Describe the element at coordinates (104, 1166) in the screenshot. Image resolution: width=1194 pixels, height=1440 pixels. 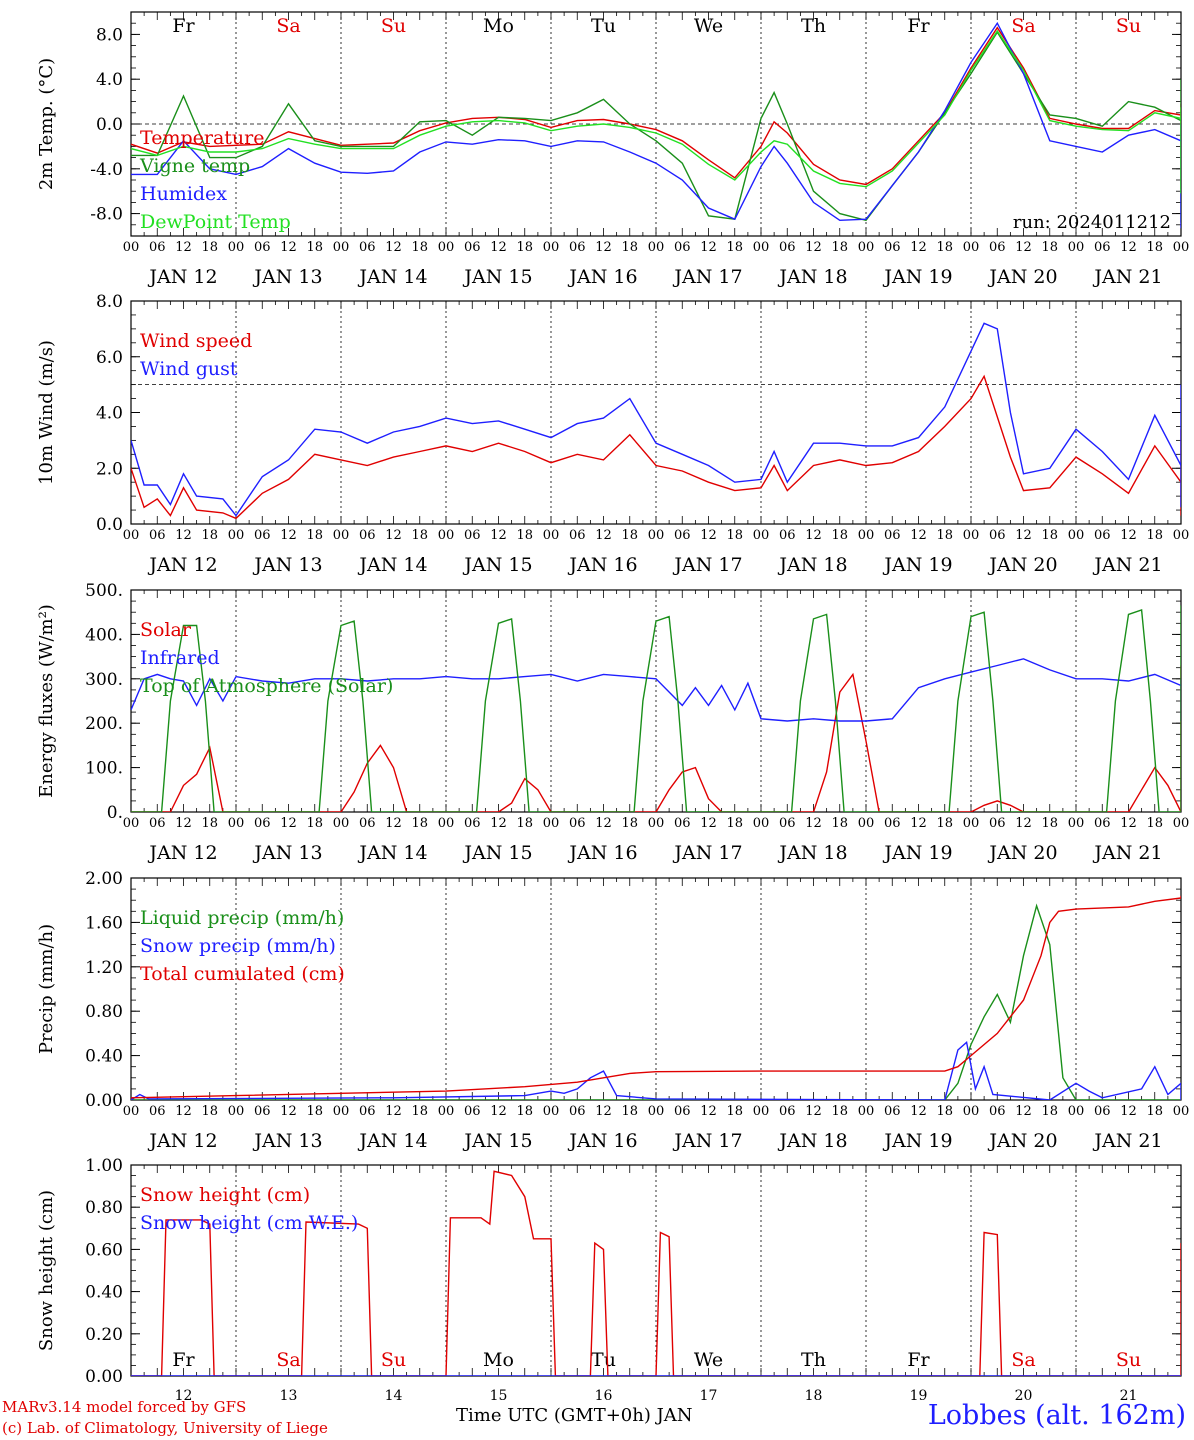
I see `y-tick-label: 1.00` at that location.